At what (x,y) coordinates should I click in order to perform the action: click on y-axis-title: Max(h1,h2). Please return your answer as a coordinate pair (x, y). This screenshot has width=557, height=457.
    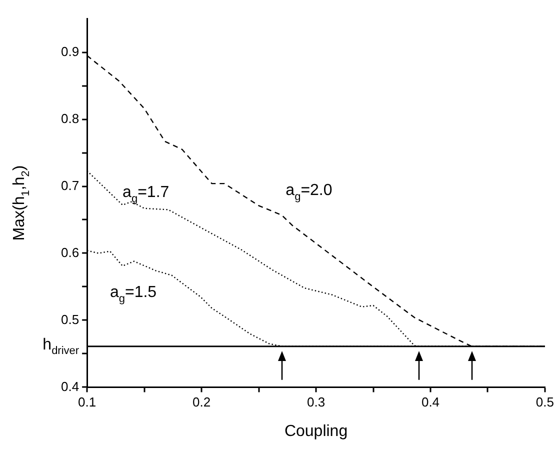
    Looking at the image, I should click on (21, 203).